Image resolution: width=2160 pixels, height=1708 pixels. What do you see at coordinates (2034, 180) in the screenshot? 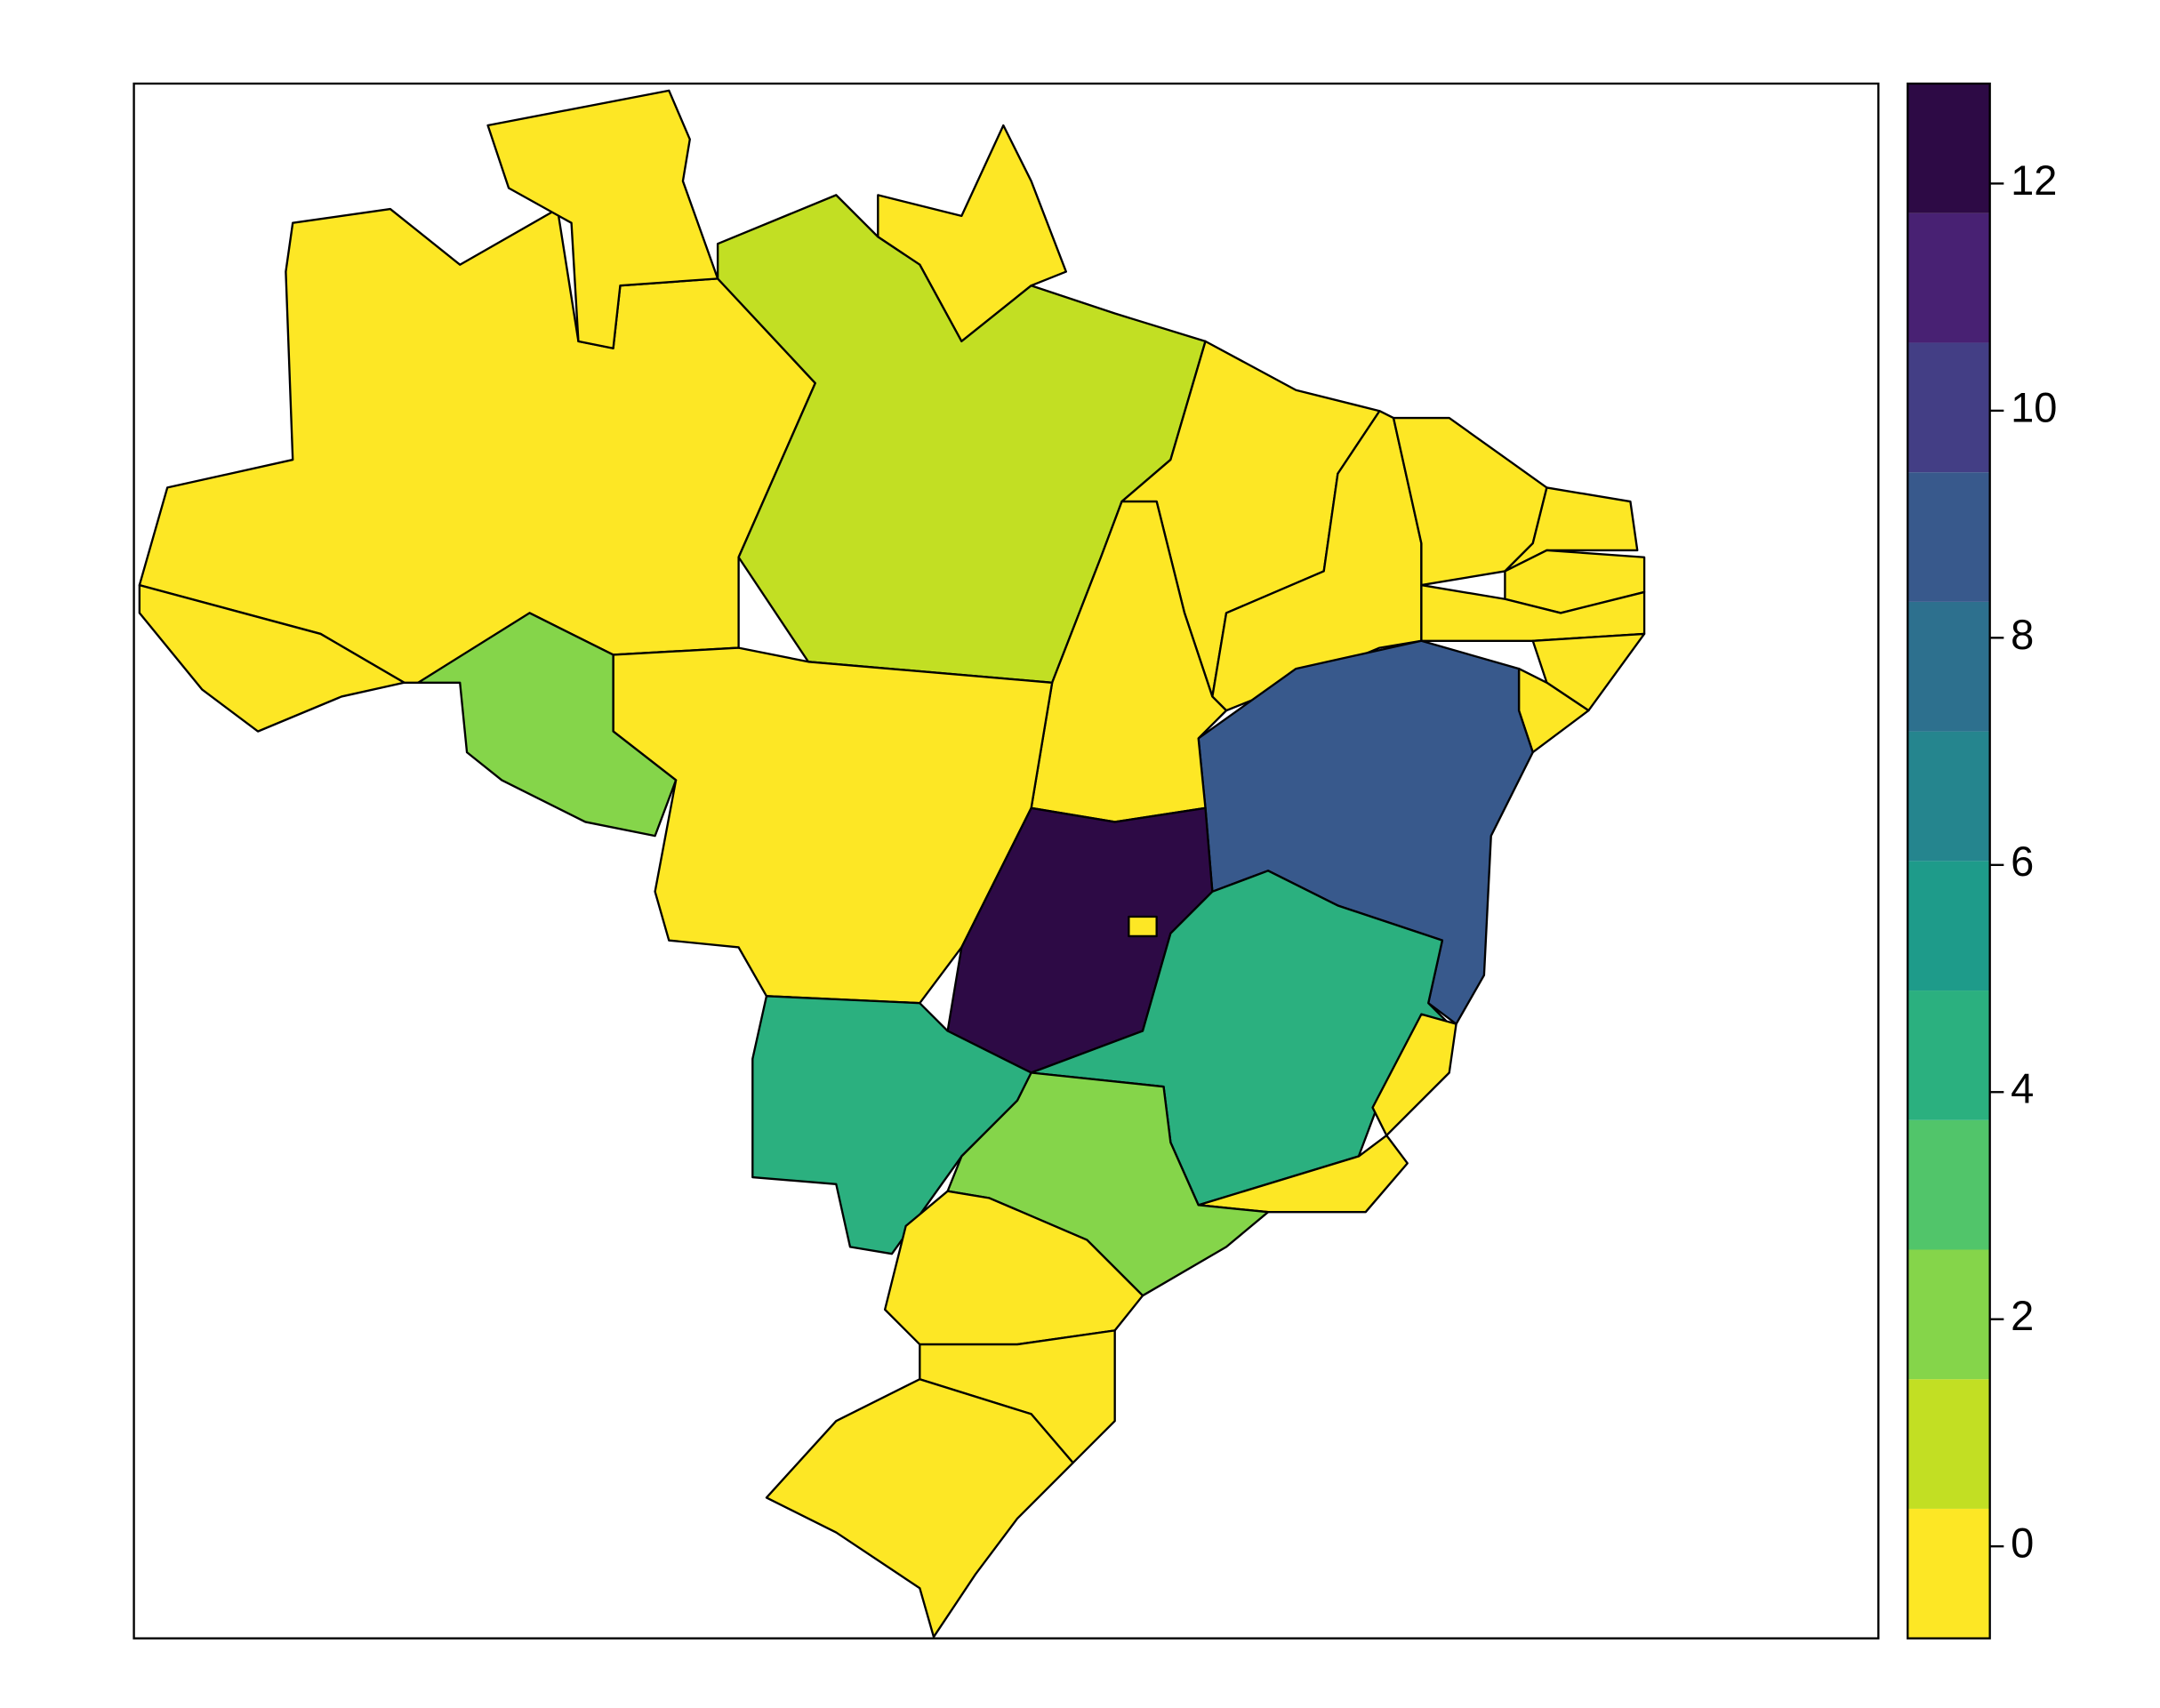
I see `tick-label: 12` at bounding box center [2034, 180].